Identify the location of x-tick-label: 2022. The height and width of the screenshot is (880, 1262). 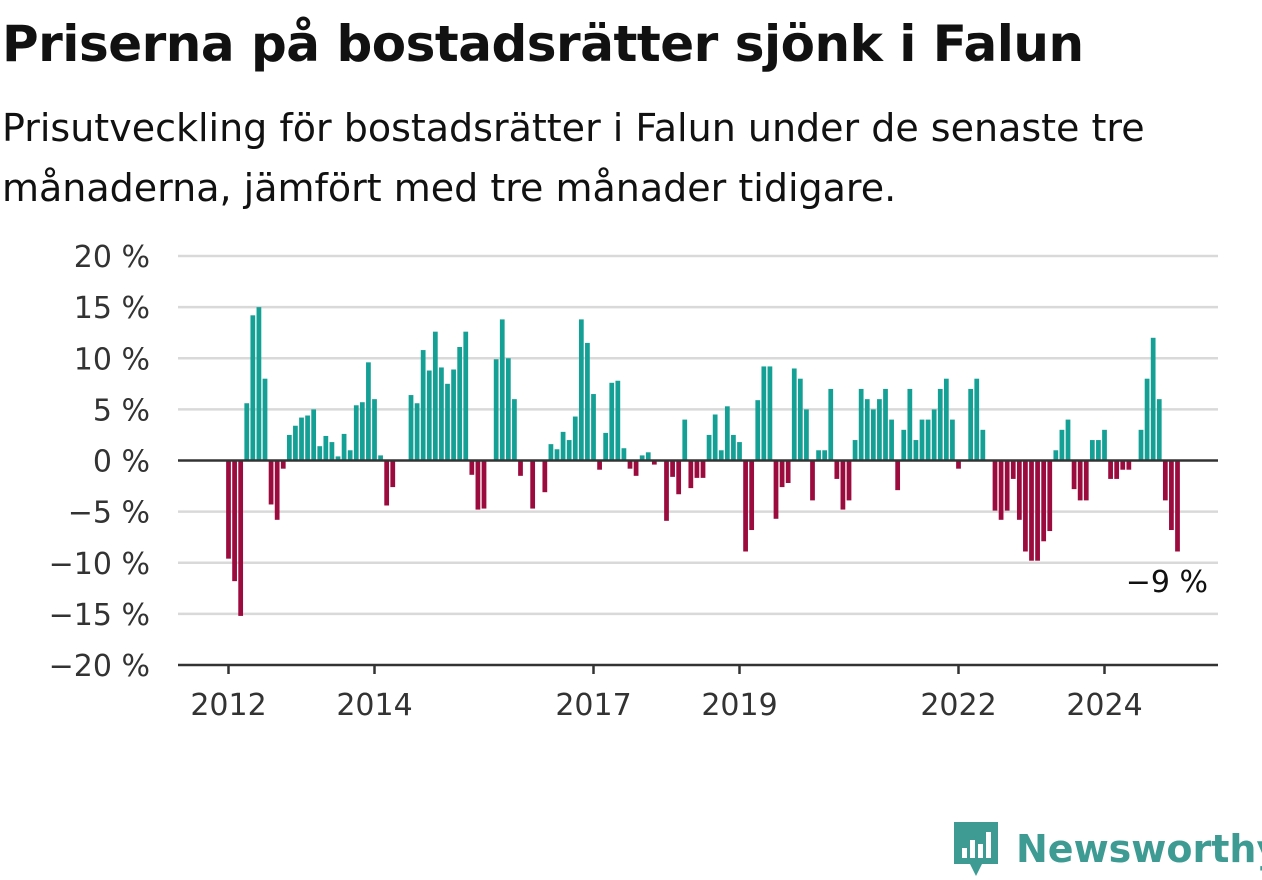
(958, 705).